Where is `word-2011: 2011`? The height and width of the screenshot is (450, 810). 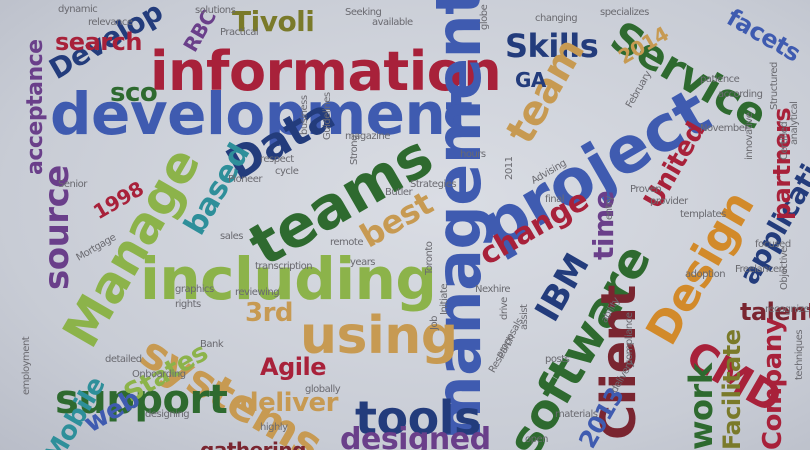
word-2011: 2011 is located at coordinates (509, 168).